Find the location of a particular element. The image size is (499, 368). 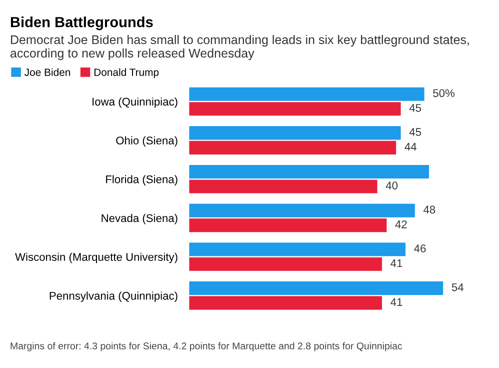

data-label: 54 is located at coordinates (458, 287).